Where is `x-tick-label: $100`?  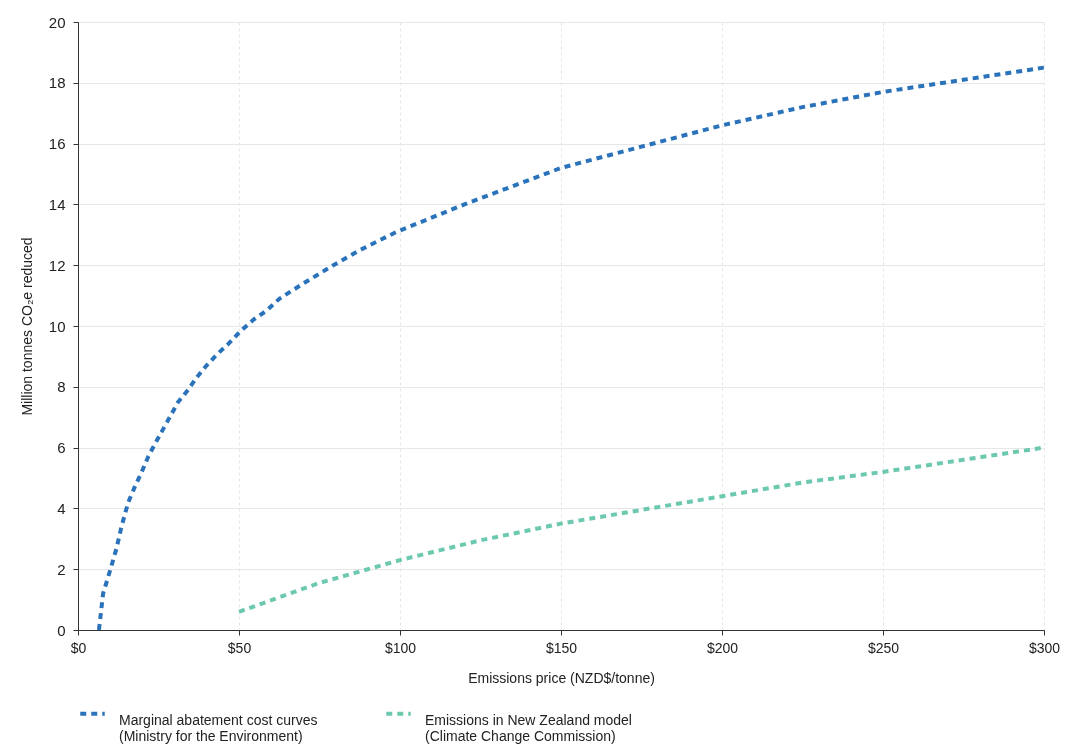 x-tick-label: $100 is located at coordinates (400, 647).